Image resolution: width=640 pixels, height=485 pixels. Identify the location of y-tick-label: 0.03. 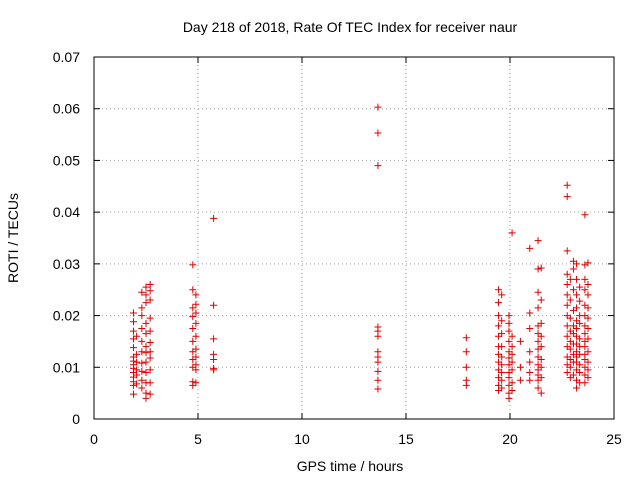
(66, 264).